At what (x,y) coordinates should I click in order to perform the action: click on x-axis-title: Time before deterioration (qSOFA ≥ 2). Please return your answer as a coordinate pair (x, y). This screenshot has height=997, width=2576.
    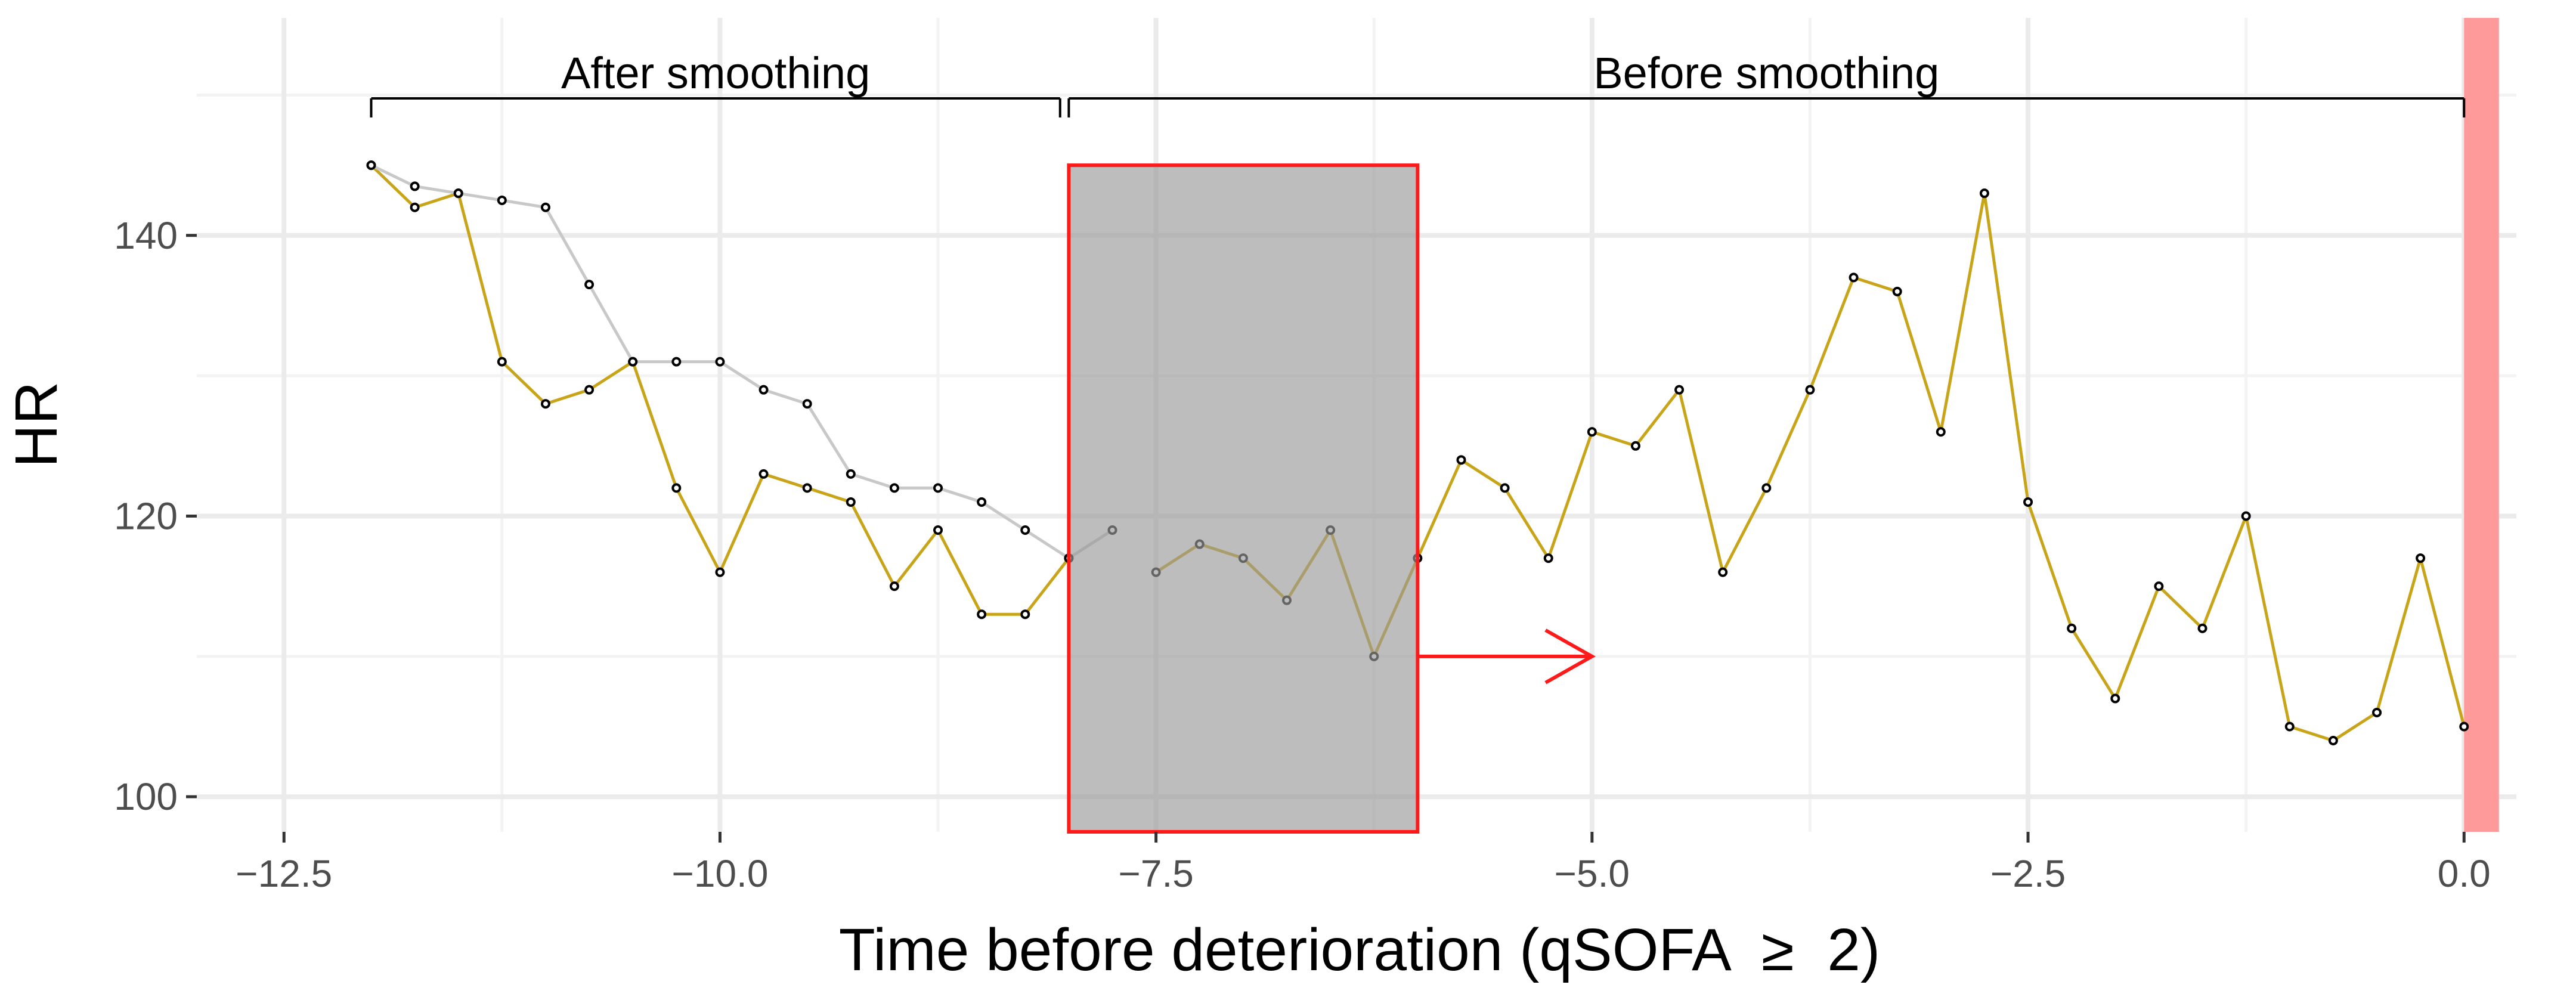
    Looking at the image, I should click on (1359, 950).